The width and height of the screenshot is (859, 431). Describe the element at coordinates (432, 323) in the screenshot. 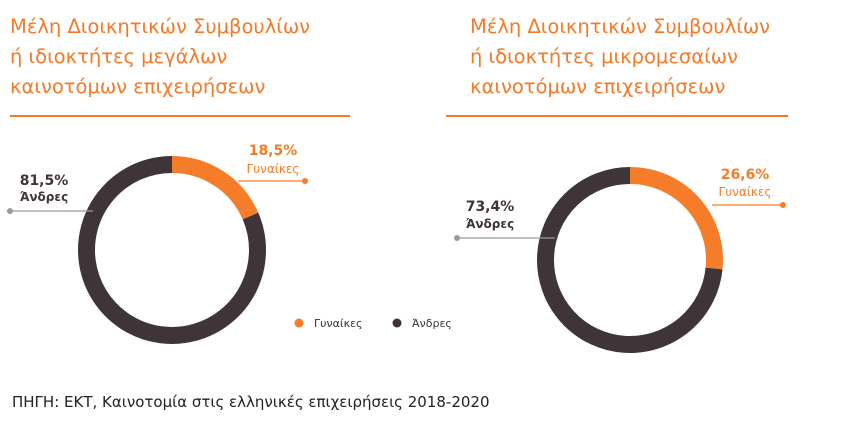

I see `legend-label-men: Άνδρες` at that location.